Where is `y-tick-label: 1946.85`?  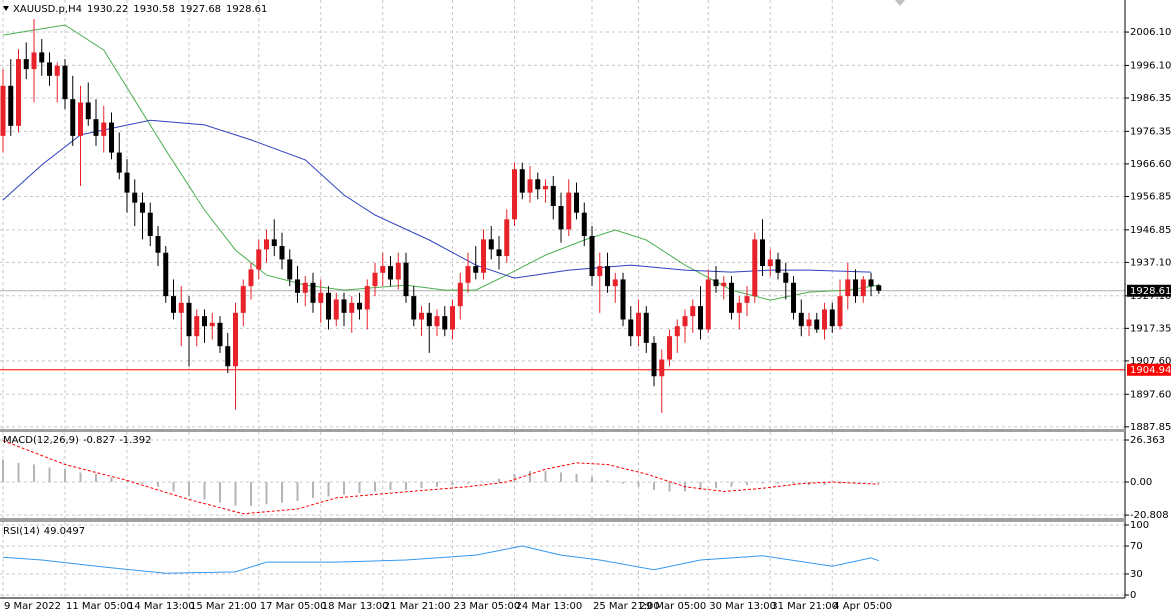 y-tick-label: 1946.85 is located at coordinates (1150, 230).